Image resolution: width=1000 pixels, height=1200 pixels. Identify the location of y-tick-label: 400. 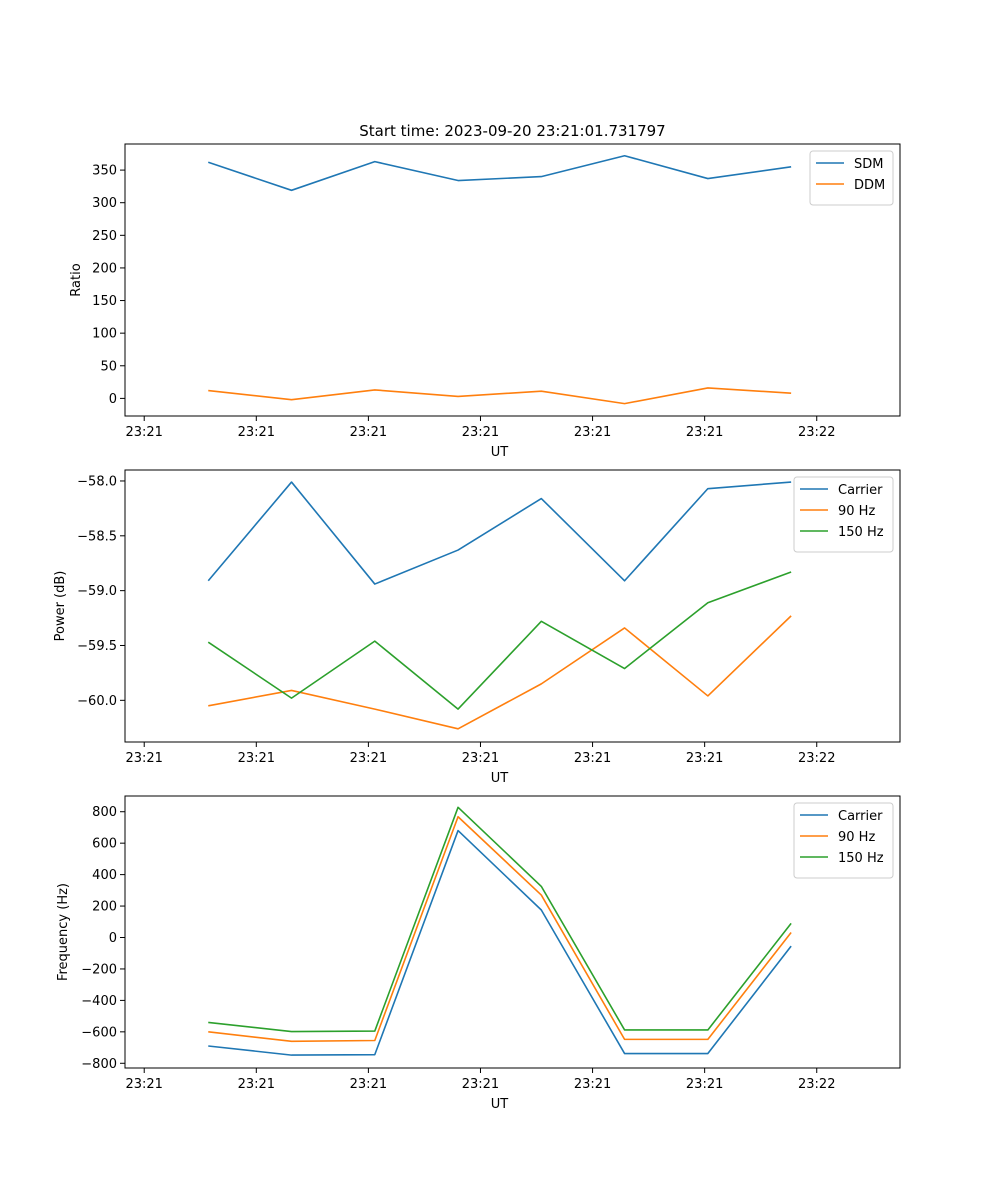
(104, 875).